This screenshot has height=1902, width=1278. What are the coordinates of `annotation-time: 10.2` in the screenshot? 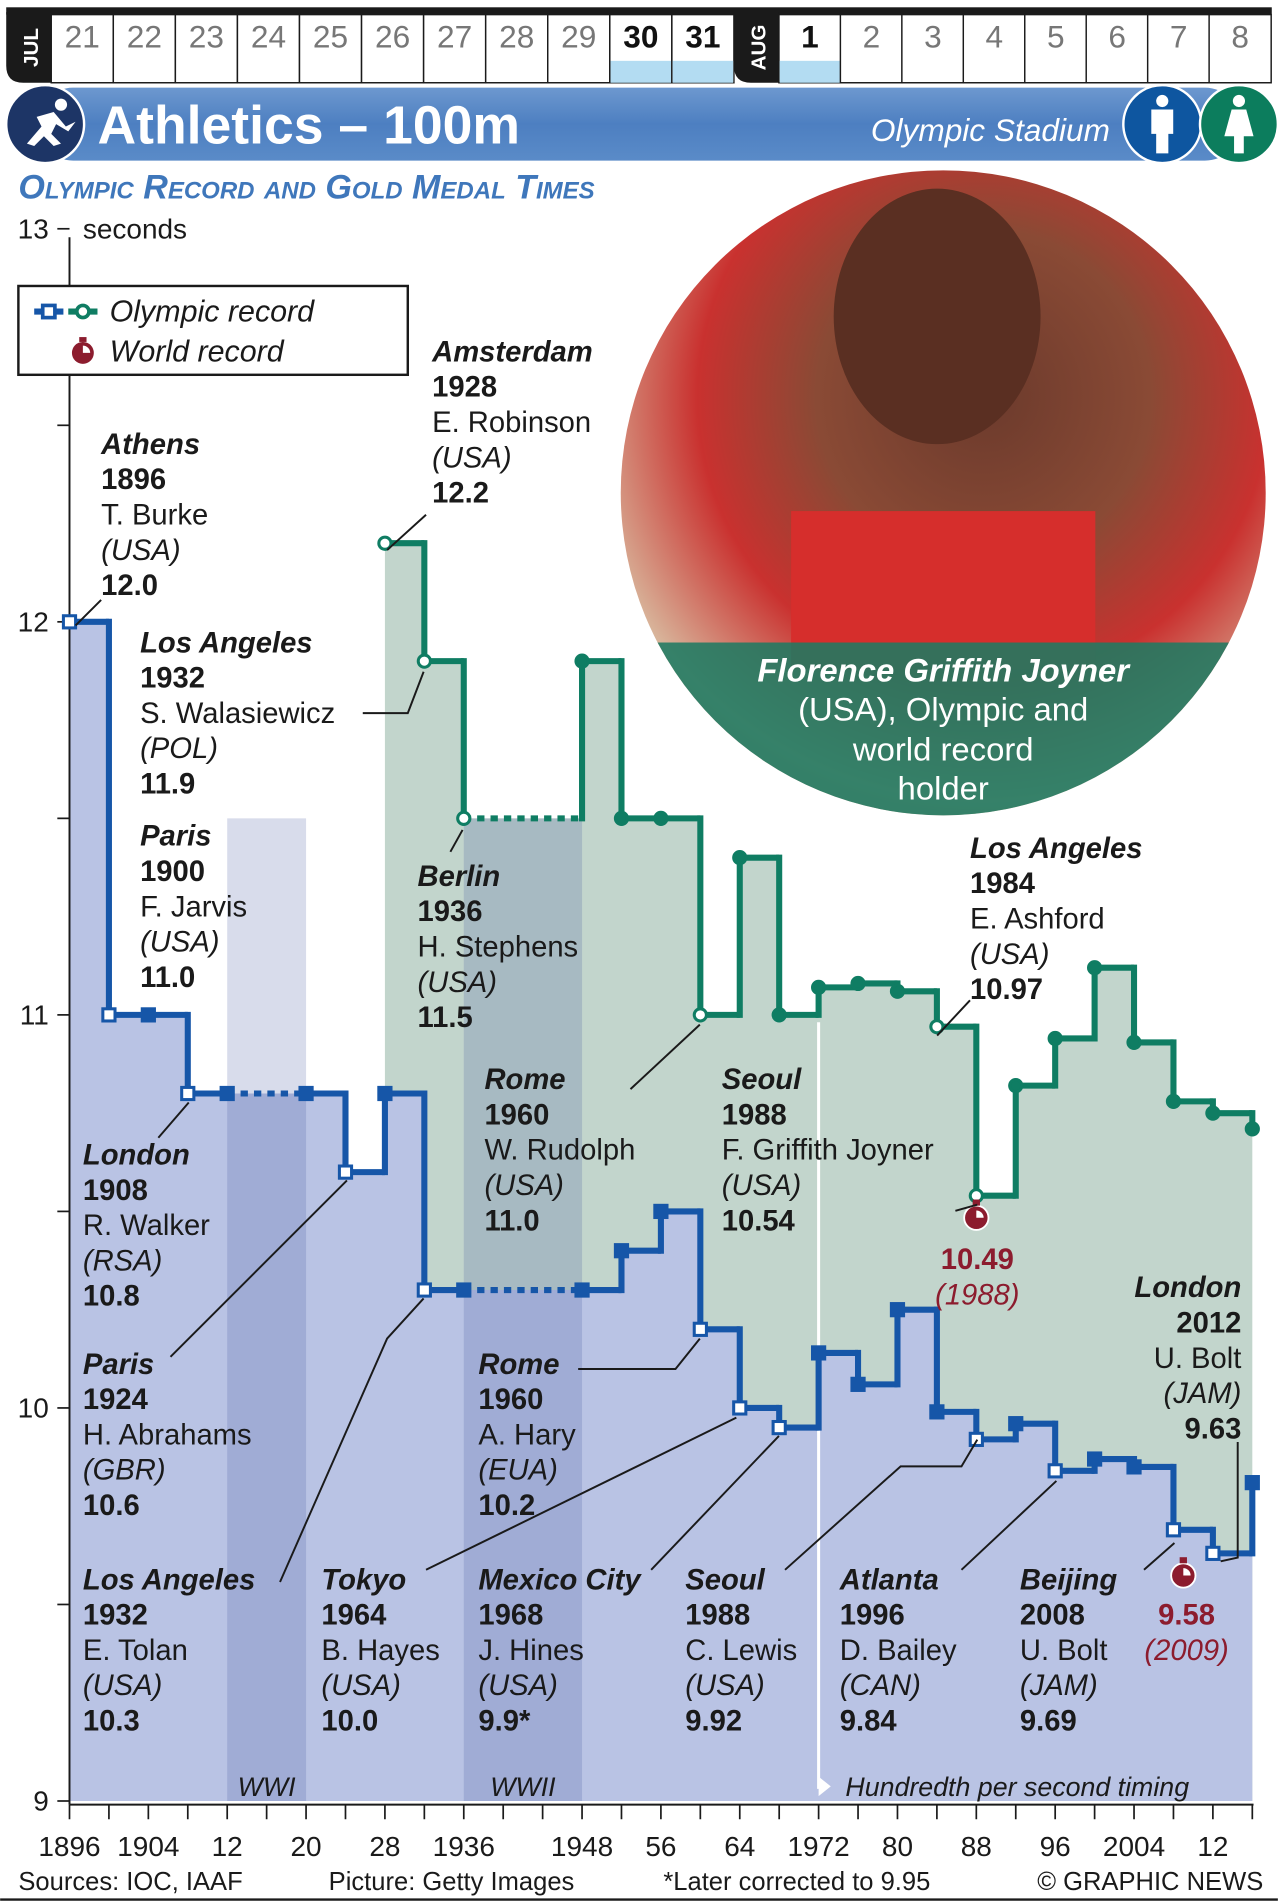 It's located at (506, 1506).